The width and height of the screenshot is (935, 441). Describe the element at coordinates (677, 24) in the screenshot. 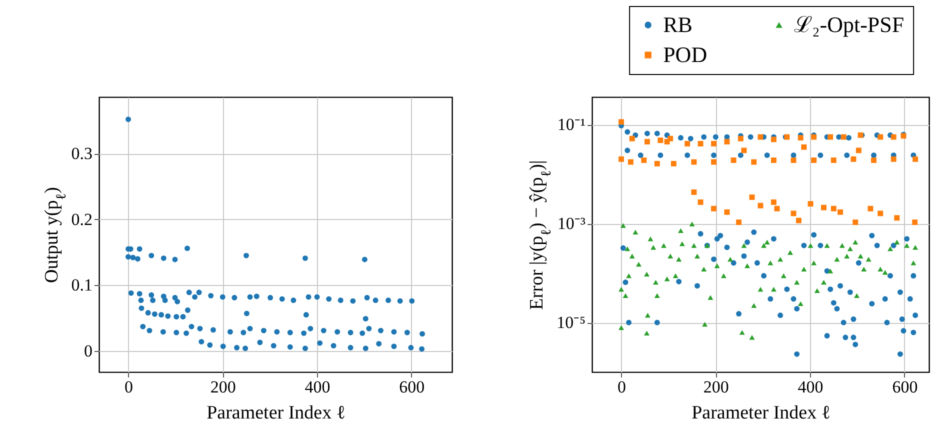

I see `legend-label: RB` at that location.